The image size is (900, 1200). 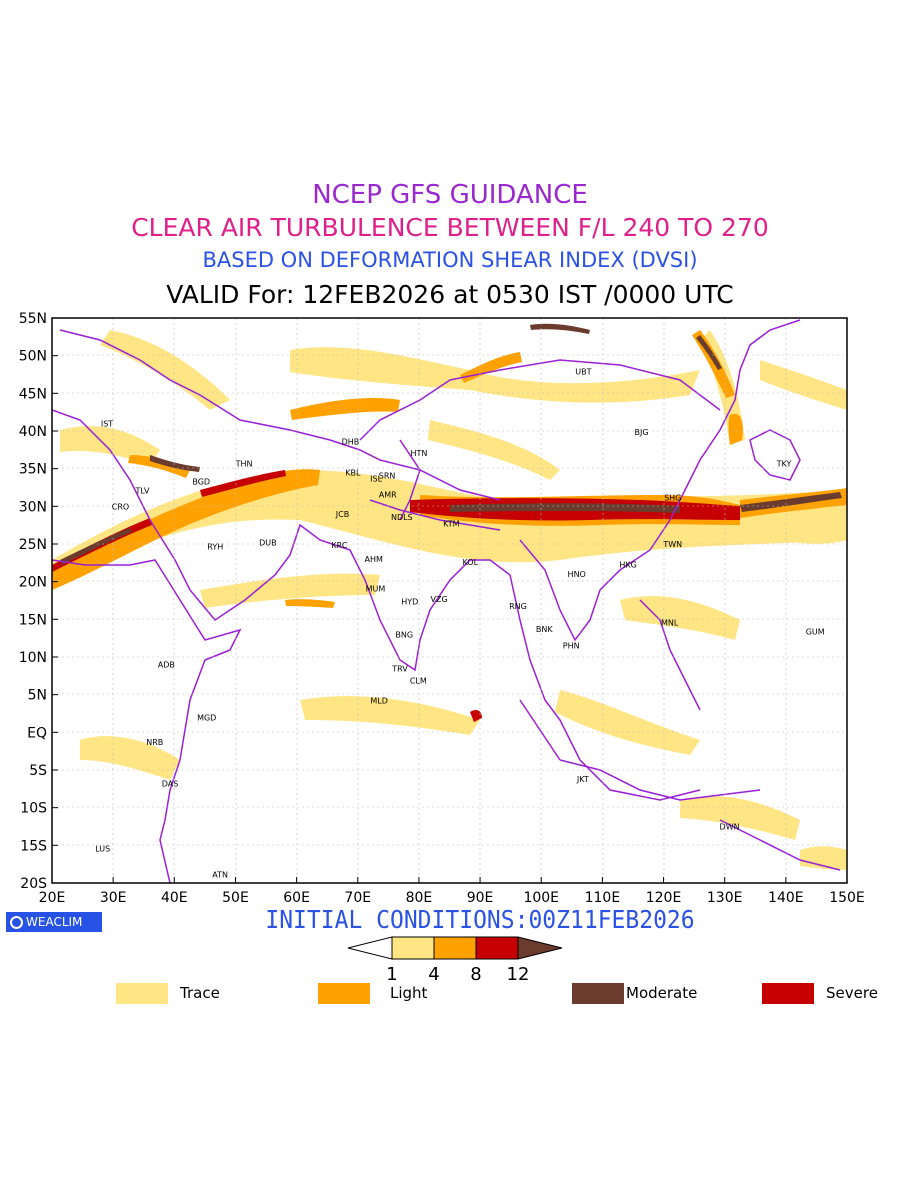 I want to click on legend-item-moderate: Moderate, so click(x=634, y=993).